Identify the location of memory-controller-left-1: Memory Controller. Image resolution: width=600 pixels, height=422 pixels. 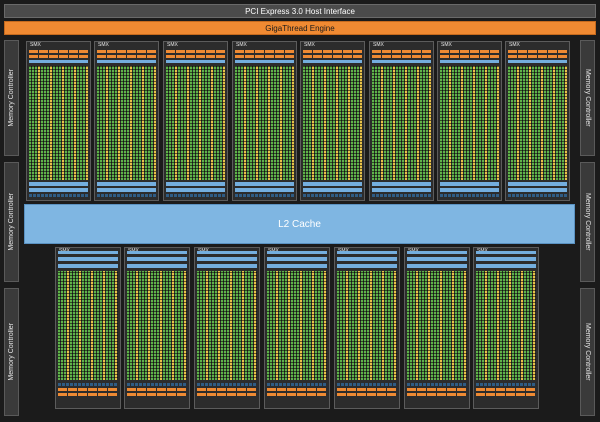
(11, 98).